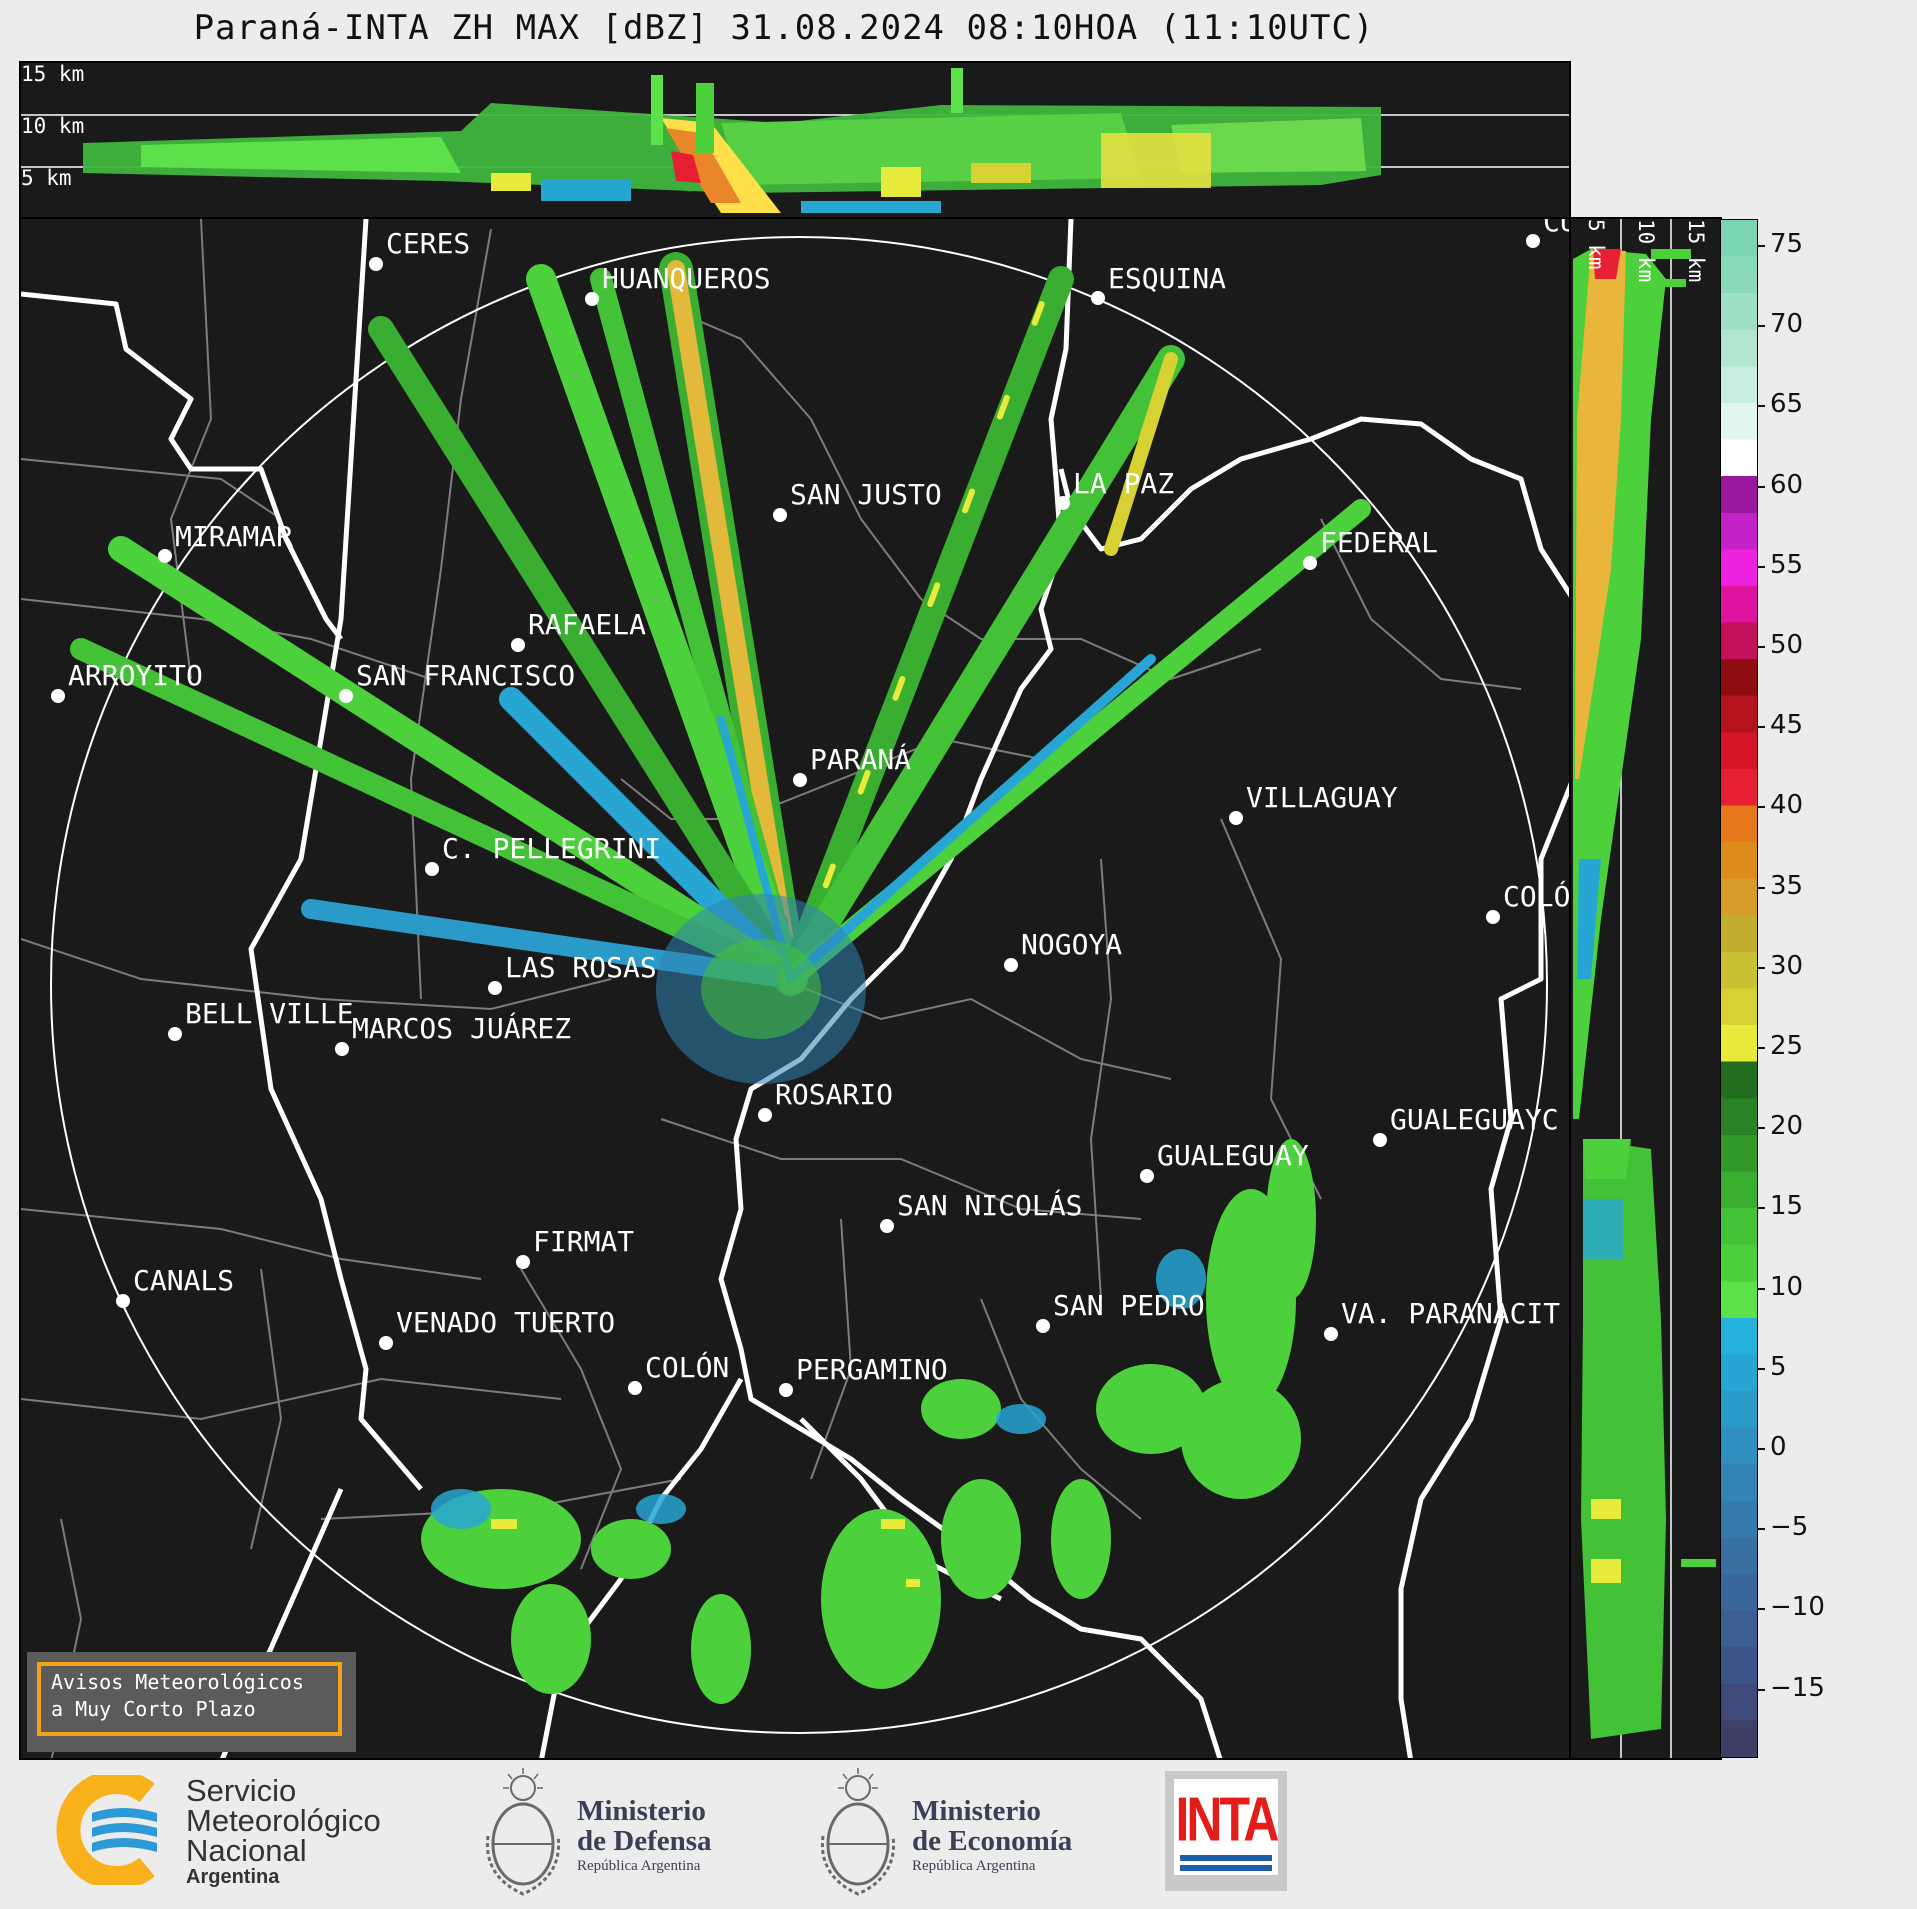 The image size is (1917, 1909). I want to click on city-dot-miramar, so click(165, 556).